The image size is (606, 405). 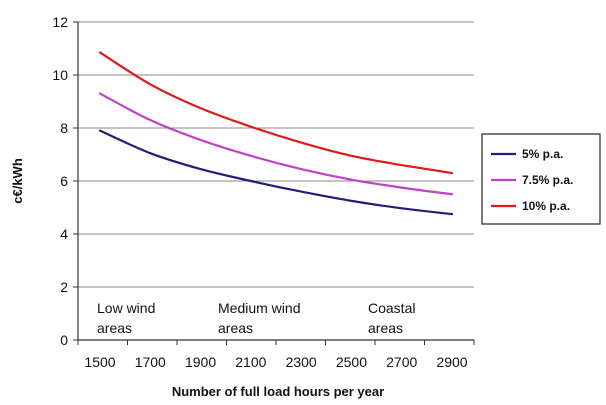 What do you see at coordinates (351, 362) in the screenshot?
I see `x-tick-label-5: 2500` at bounding box center [351, 362].